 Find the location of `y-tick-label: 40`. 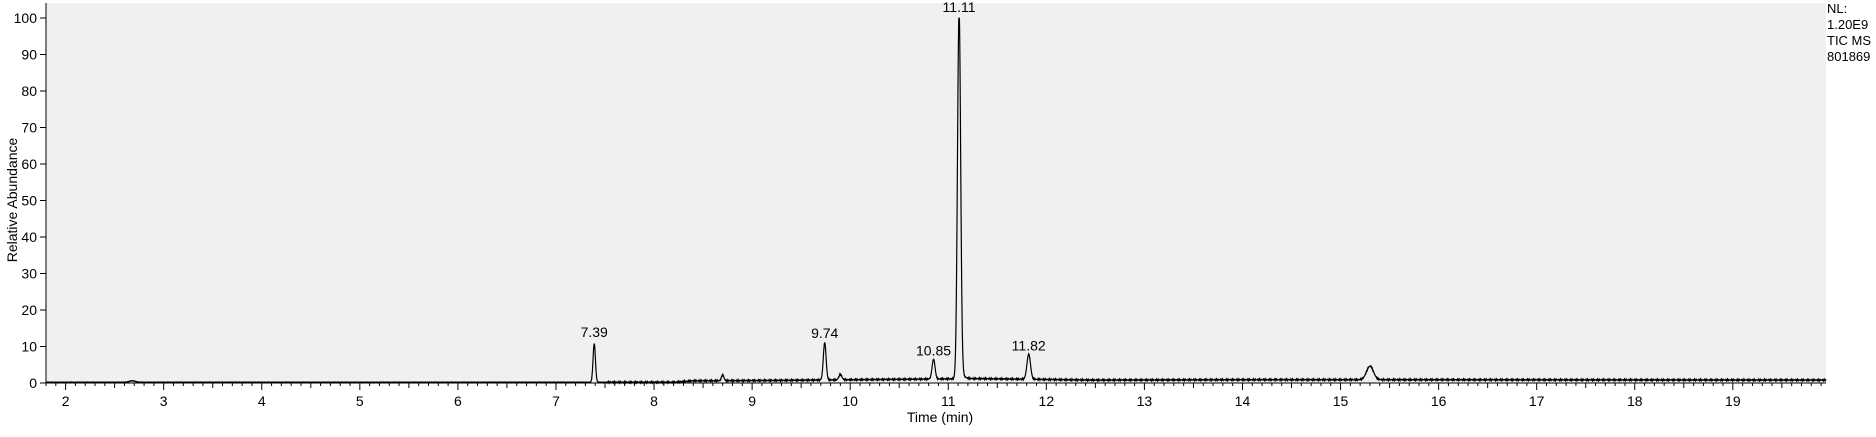

y-tick-label: 40 is located at coordinates (29, 237).